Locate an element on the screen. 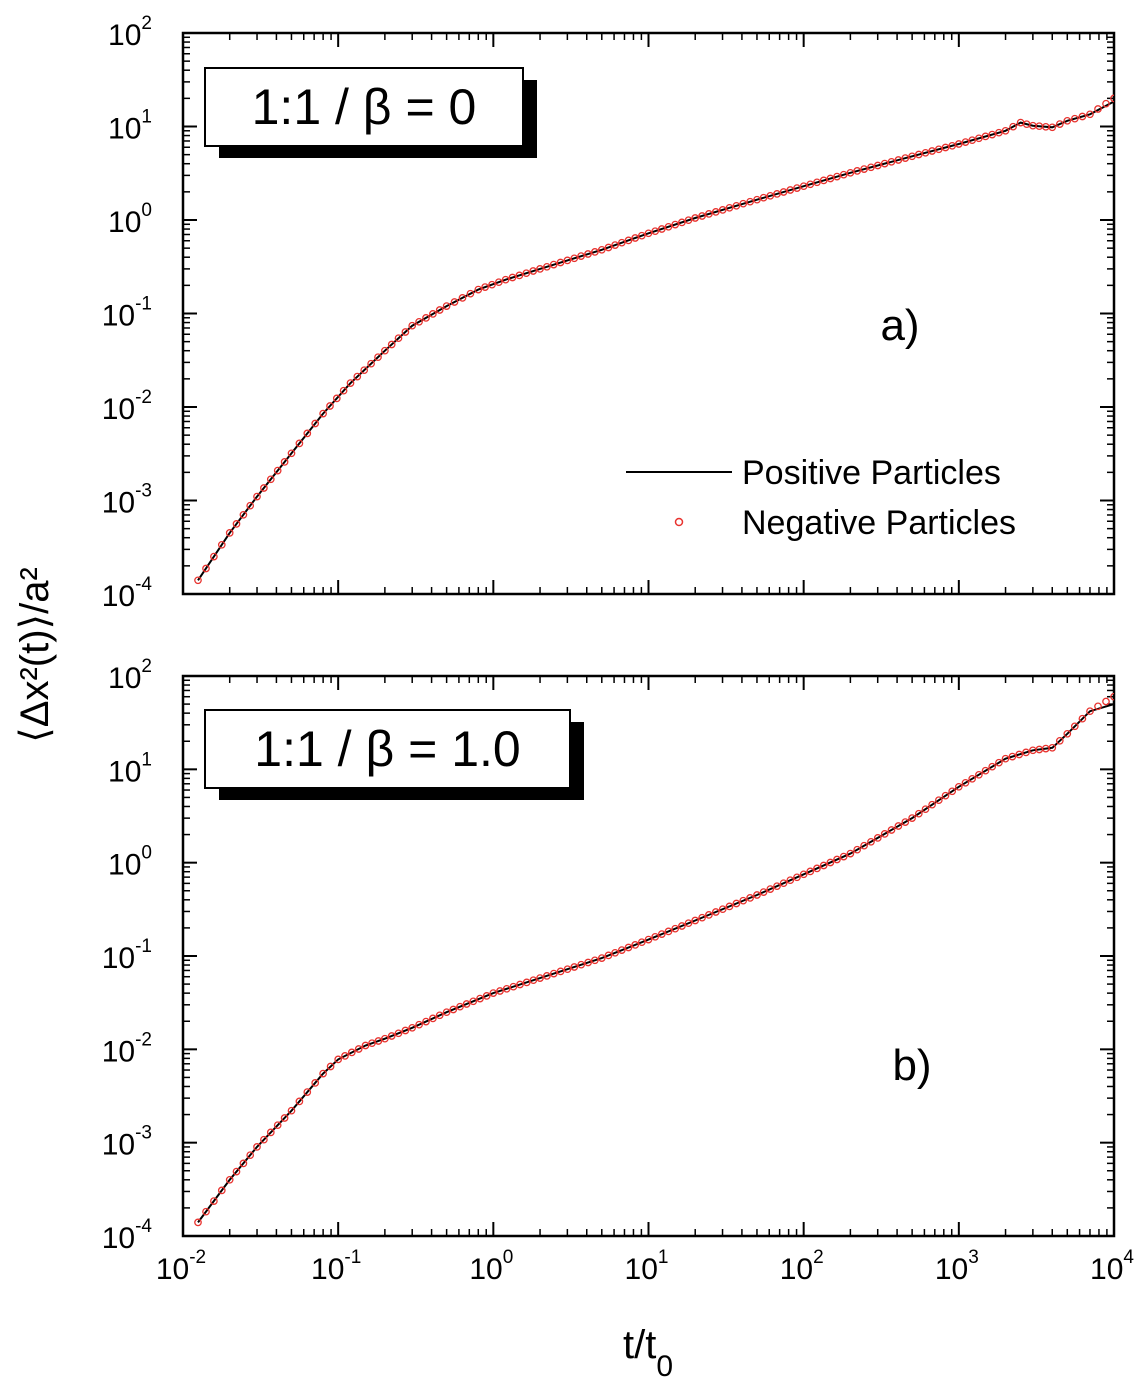 This screenshot has width=1148, height=1389. x-tick-label: 10⁴ is located at coordinates (1112, 1266).